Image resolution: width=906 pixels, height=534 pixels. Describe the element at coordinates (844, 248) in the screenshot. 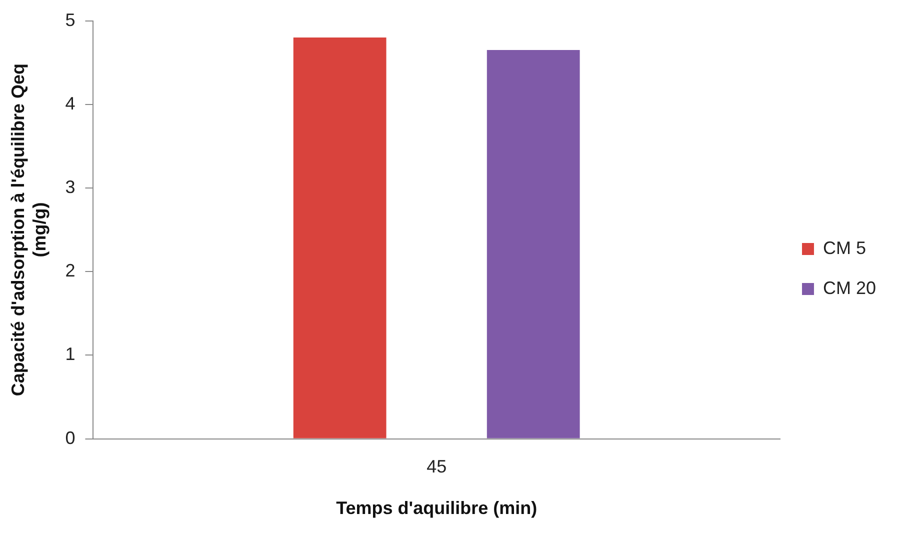

I see `legend-label: CM 5` at that location.